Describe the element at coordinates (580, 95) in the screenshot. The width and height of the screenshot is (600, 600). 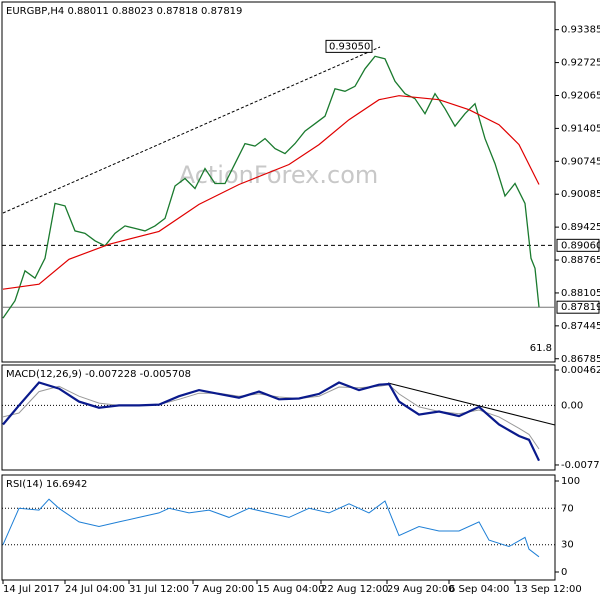
I see `y-tick-label: 0.92065` at that location.